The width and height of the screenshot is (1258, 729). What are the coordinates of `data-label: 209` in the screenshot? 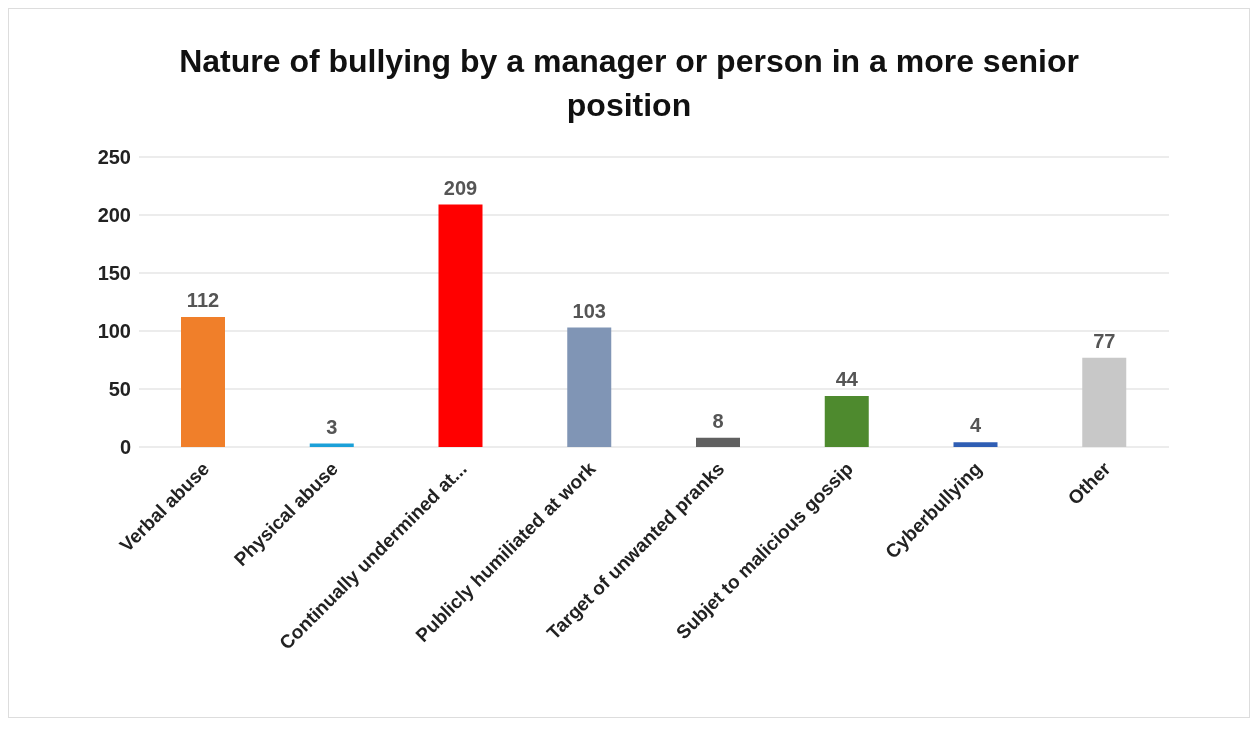 It's located at (460, 187).